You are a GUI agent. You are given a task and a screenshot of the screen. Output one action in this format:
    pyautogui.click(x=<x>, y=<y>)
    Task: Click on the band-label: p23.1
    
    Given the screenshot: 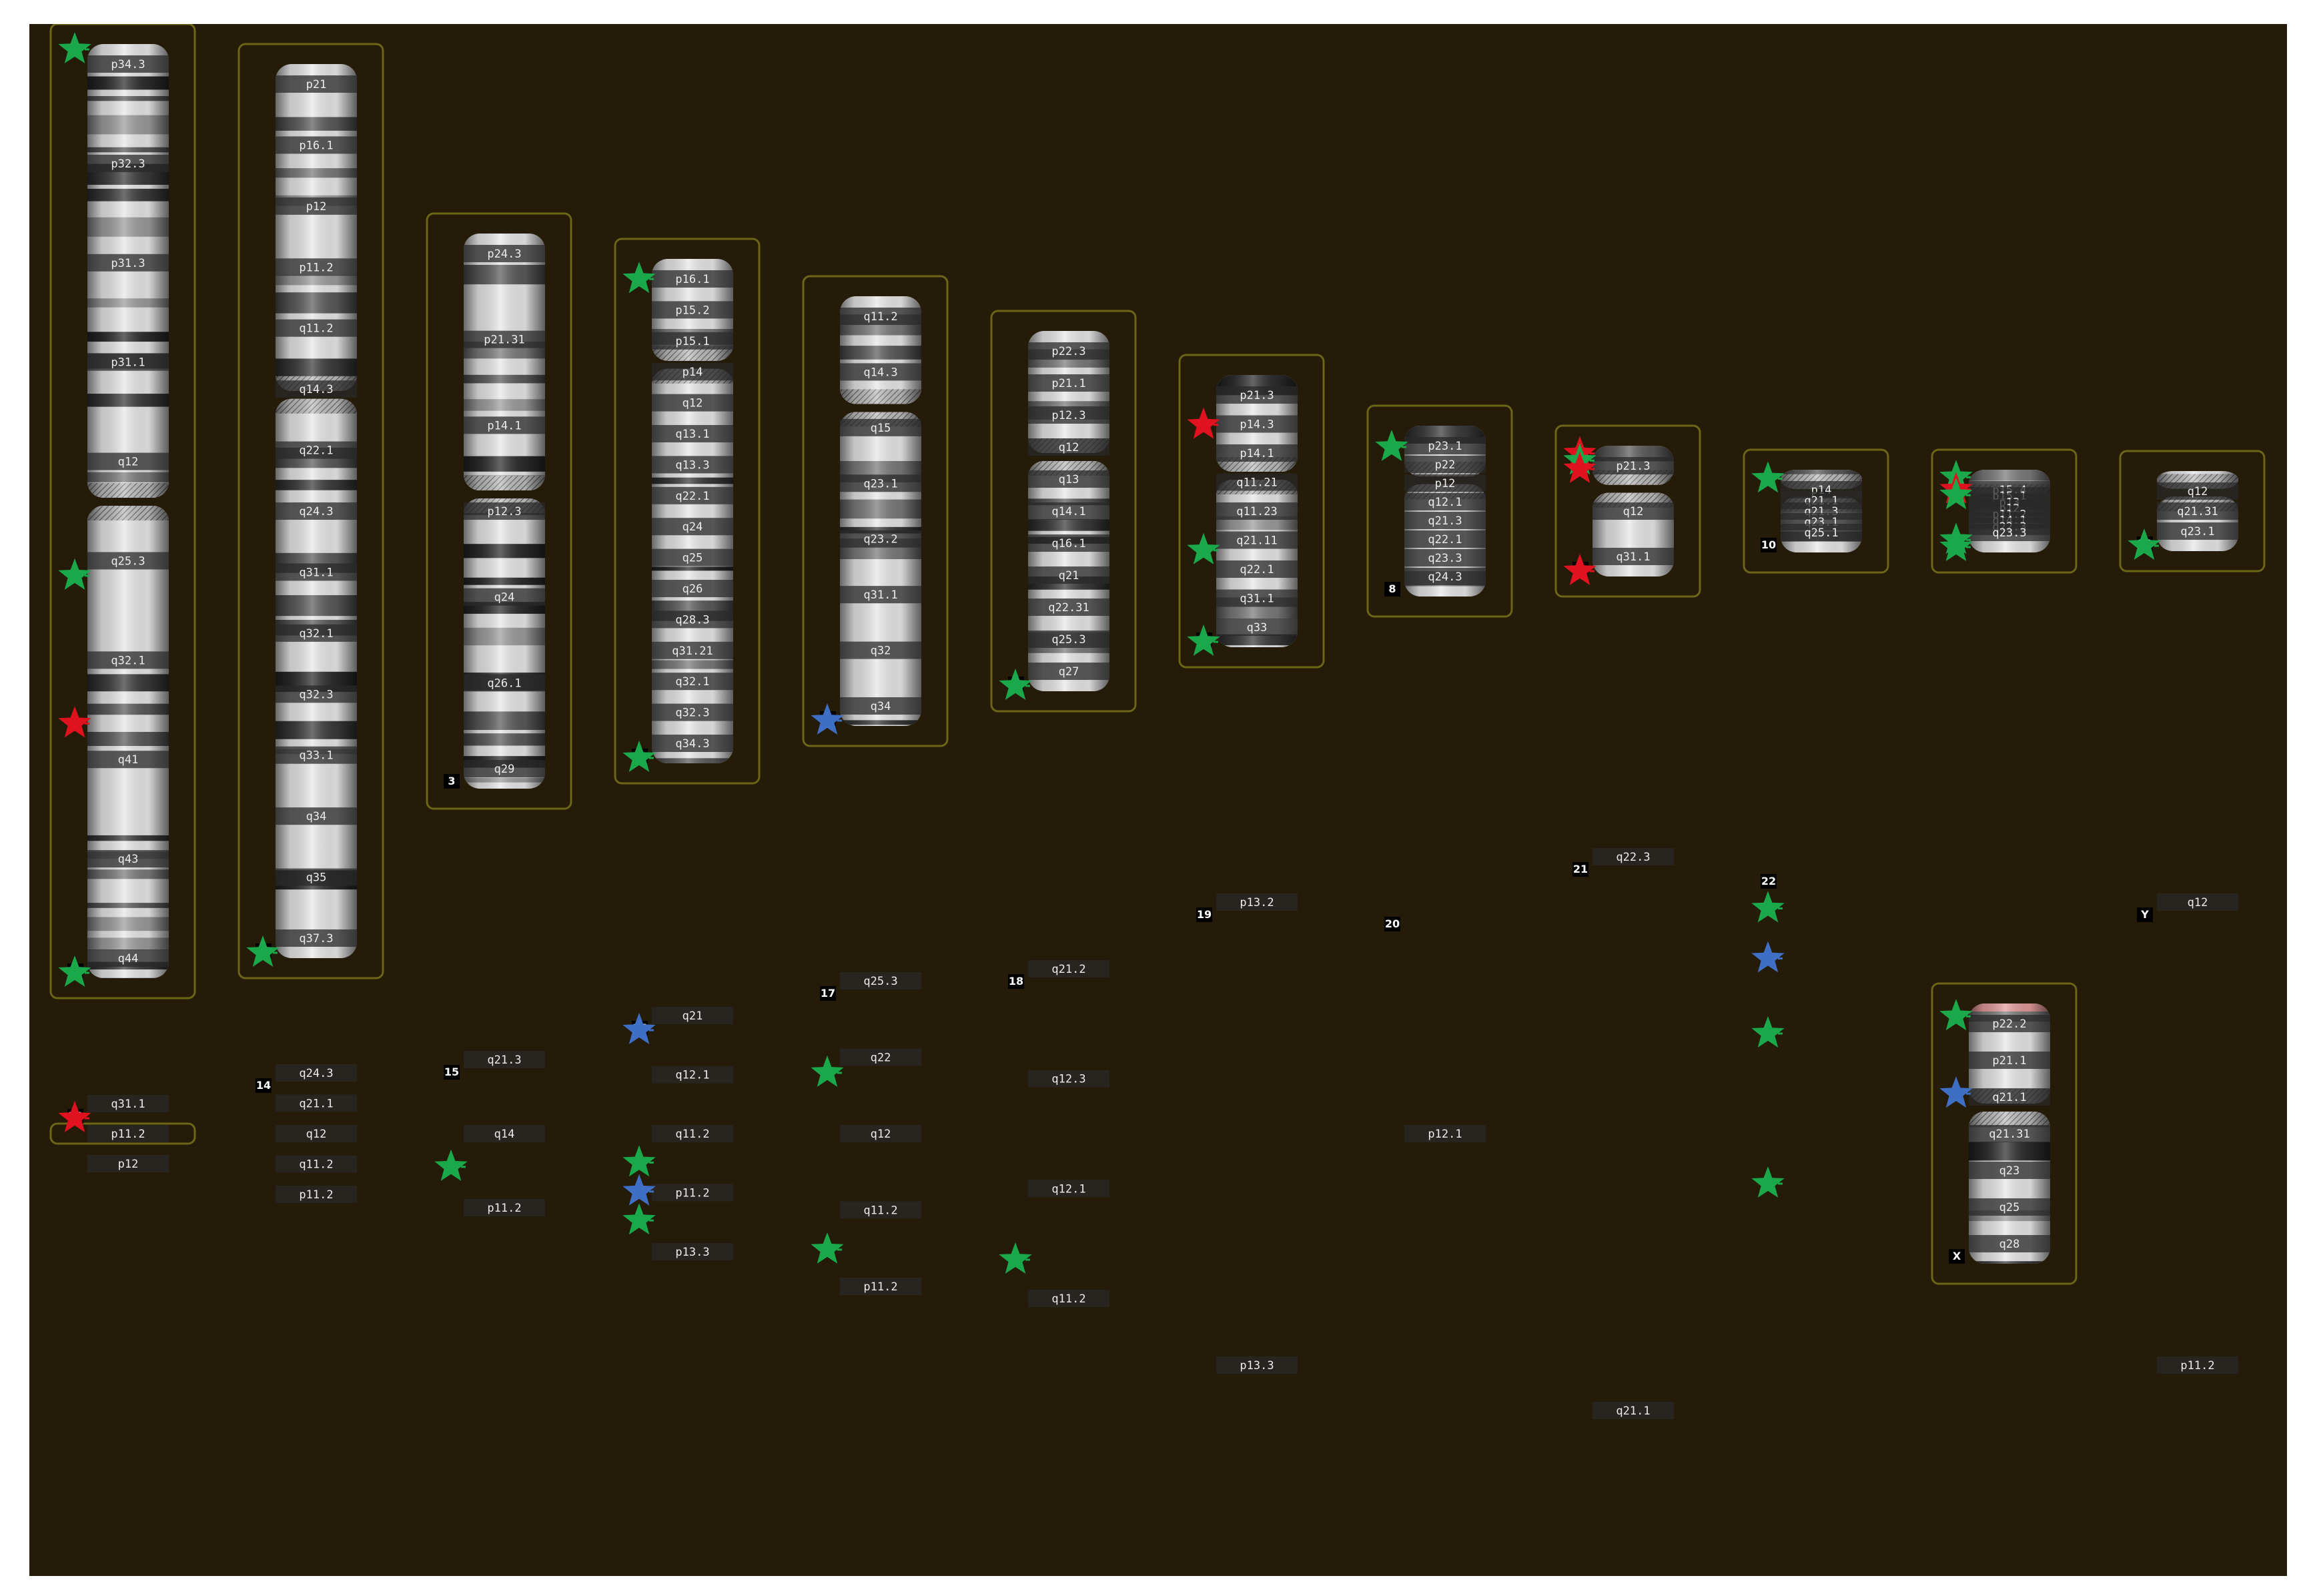 What is the action you would take?
    pyautogui.click(x=1445, y=446)
    